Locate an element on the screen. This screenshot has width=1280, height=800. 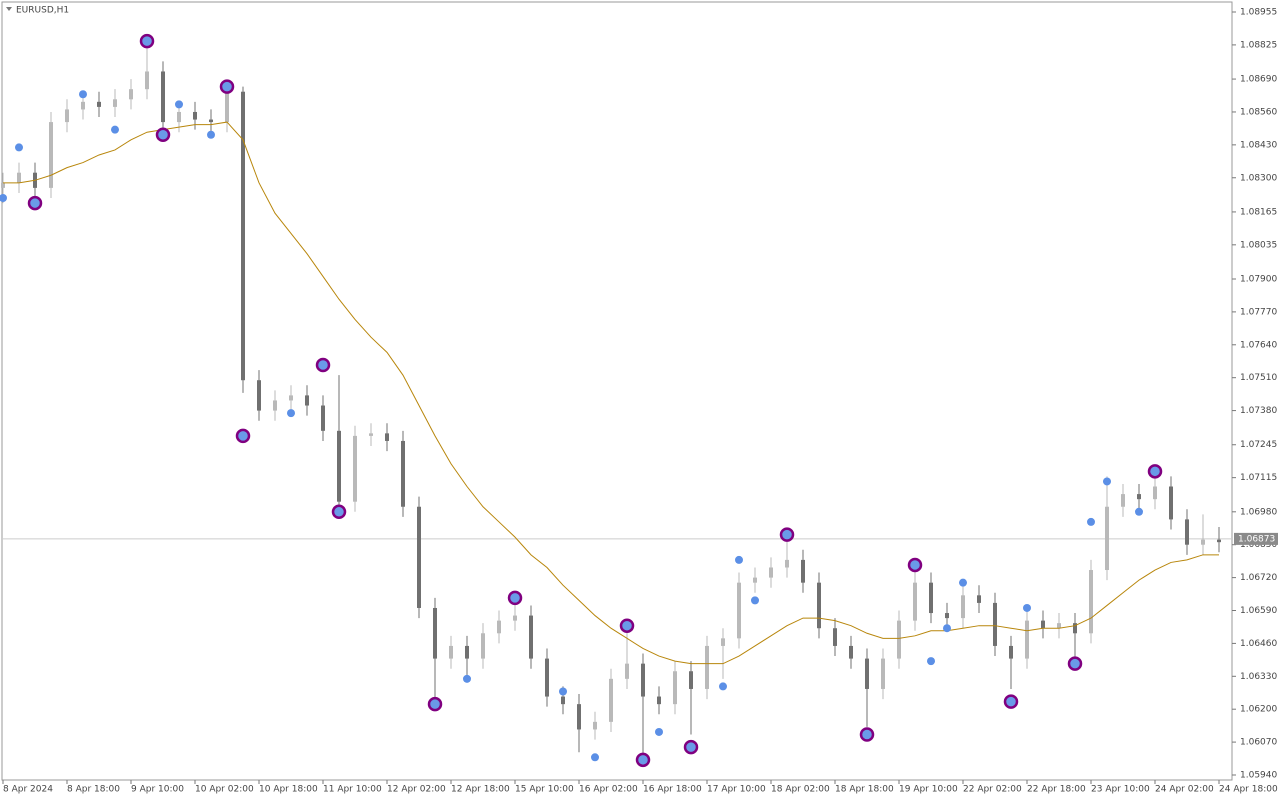
y-tick-label: 1.06590 is located at coordinates (1258, 611).